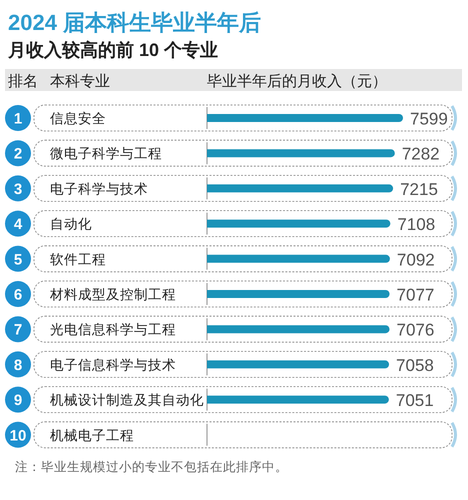  What do you see at coordinates (99, 188) in the screenshot?
I see `category-label: 电子科学与技术` at bounding box center [99, 188].